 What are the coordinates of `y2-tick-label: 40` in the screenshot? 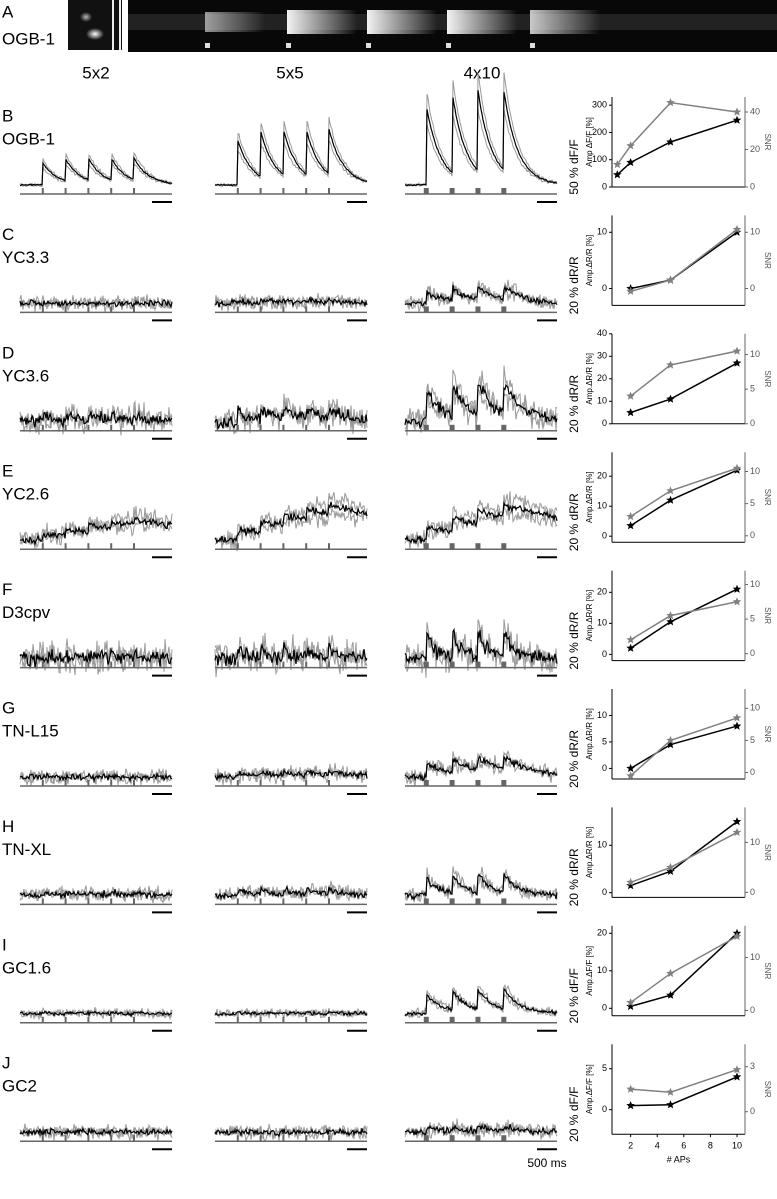 It's located at (755, 111).